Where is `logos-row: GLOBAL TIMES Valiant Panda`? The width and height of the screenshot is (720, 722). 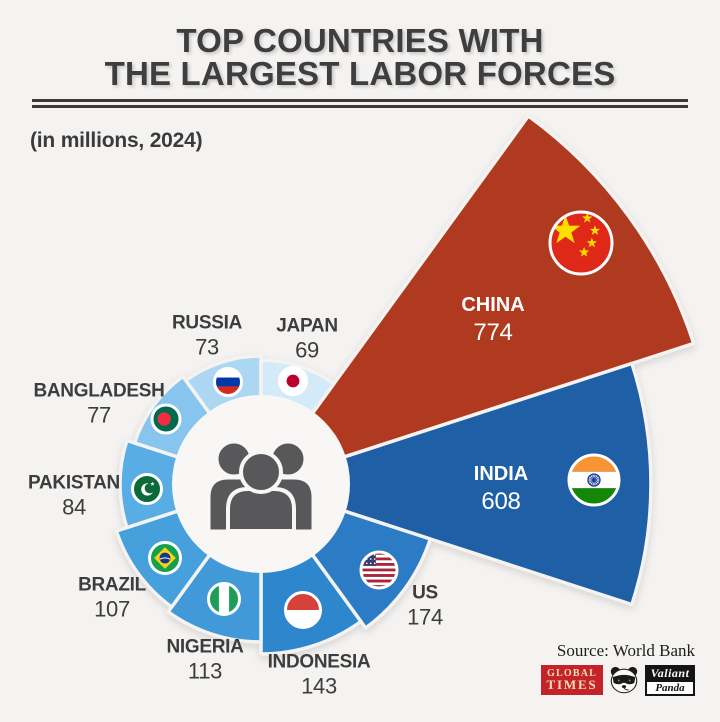
logos-row: GLOBAL TIMES Valiant Panda is located at coordinates (618, 680).